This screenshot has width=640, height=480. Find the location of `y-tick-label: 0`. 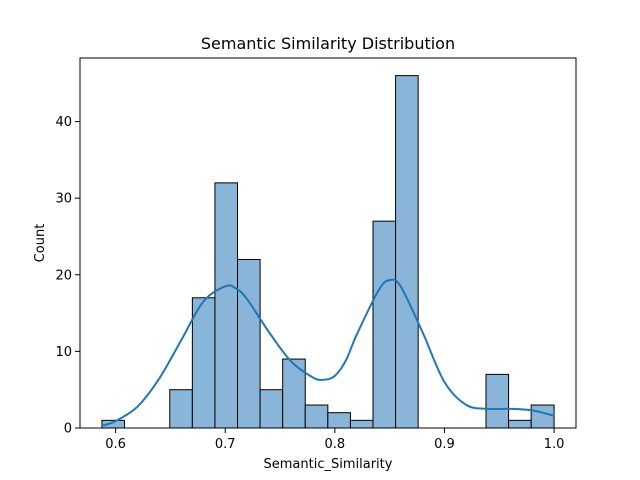

y-tick-label: 0 is located at coordinates (68, 429).